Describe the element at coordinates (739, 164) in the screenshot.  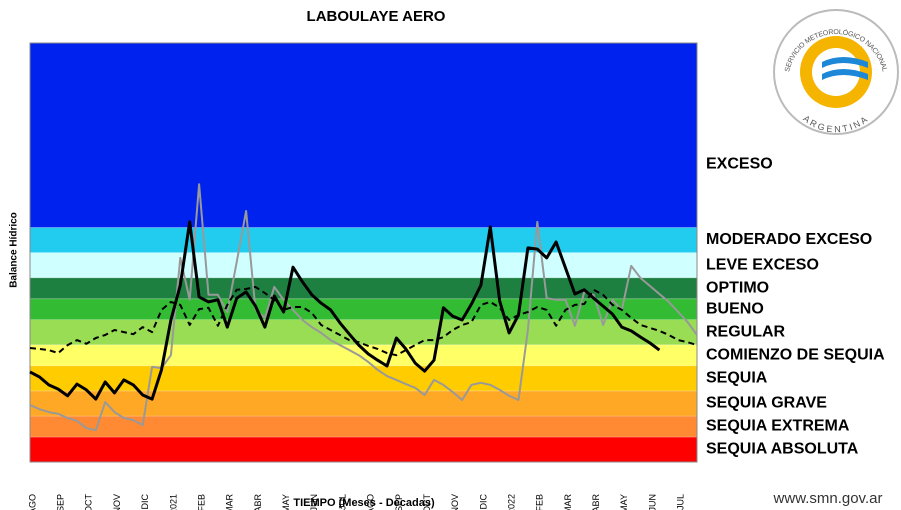
I see `band-label: EXCESO` at that location.